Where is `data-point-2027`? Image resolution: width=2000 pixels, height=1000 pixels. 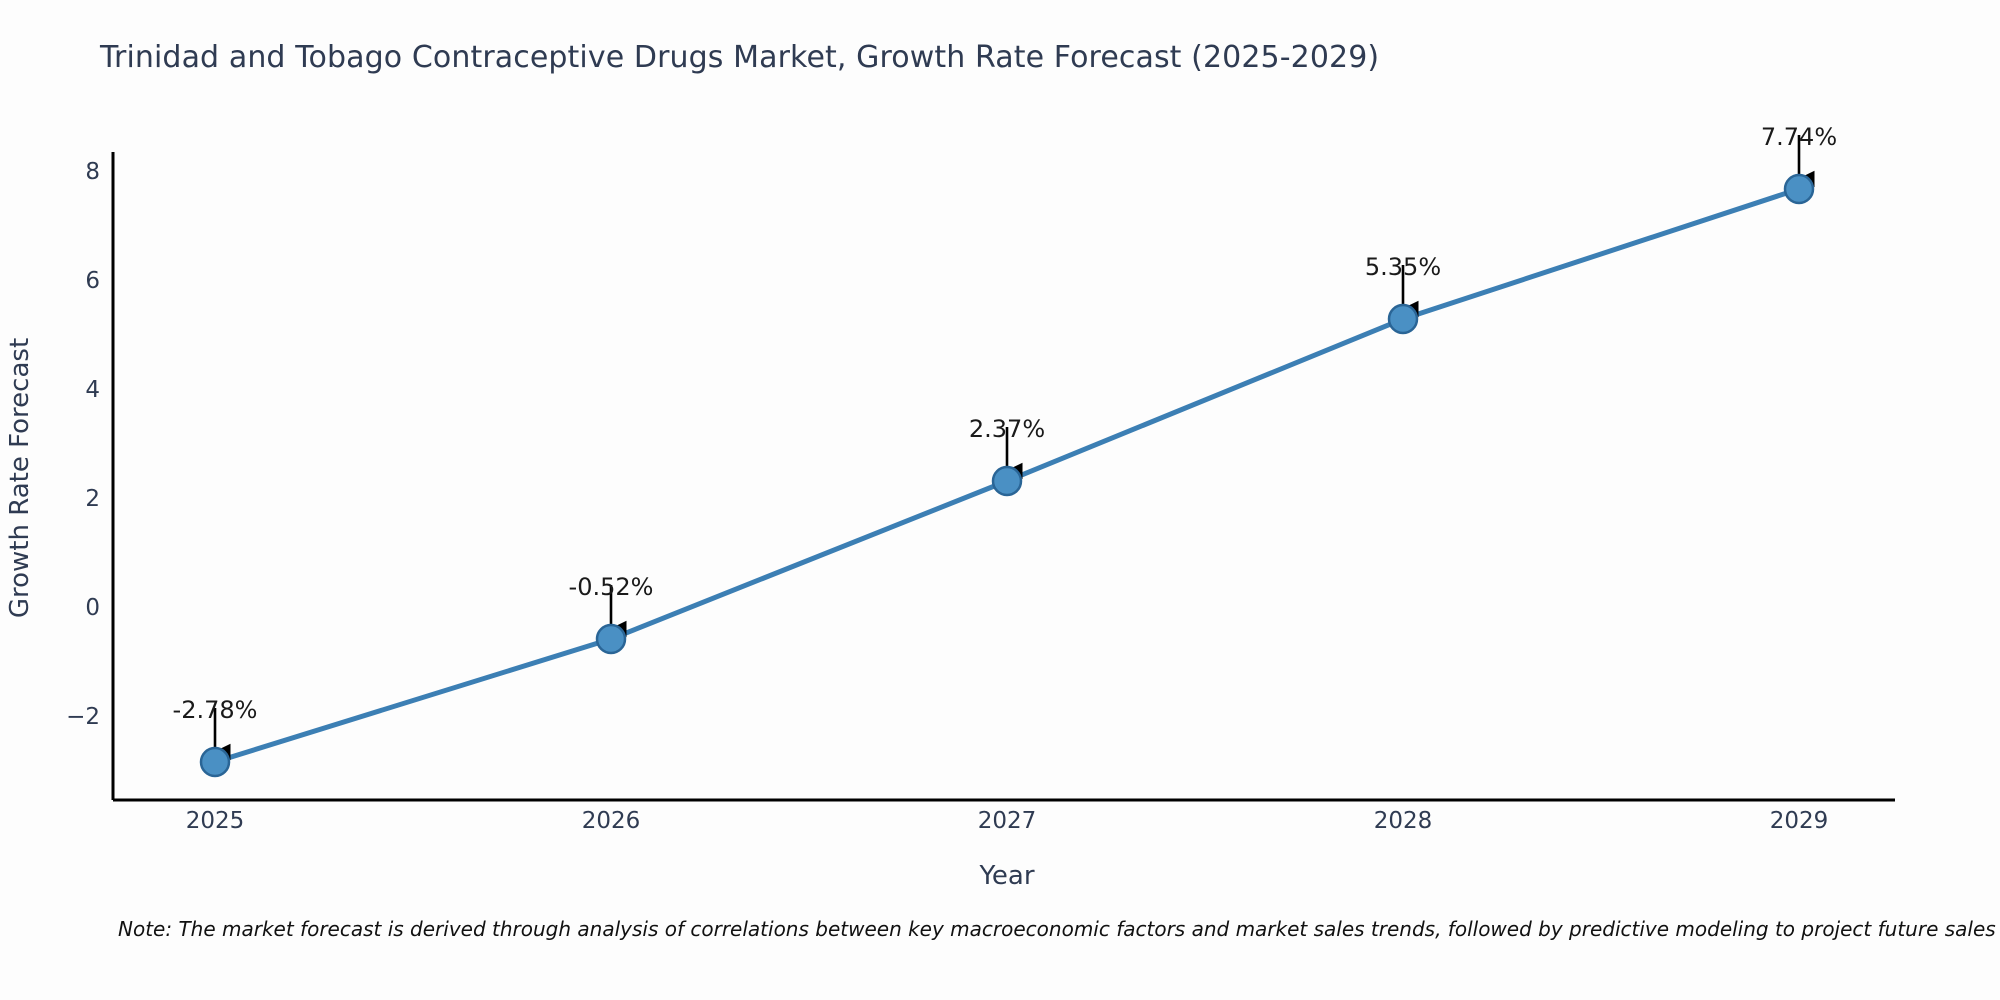 data-point-2027 is located at coordinates (1007, 481).